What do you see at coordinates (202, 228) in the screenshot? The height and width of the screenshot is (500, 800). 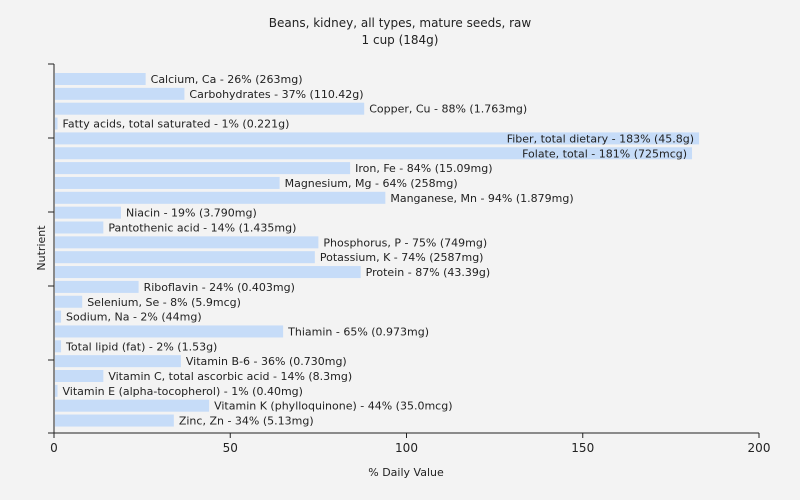 I see `bar-label: Pantothenic acid - 14% (1.435mg)` at bounding box center [202, 228].